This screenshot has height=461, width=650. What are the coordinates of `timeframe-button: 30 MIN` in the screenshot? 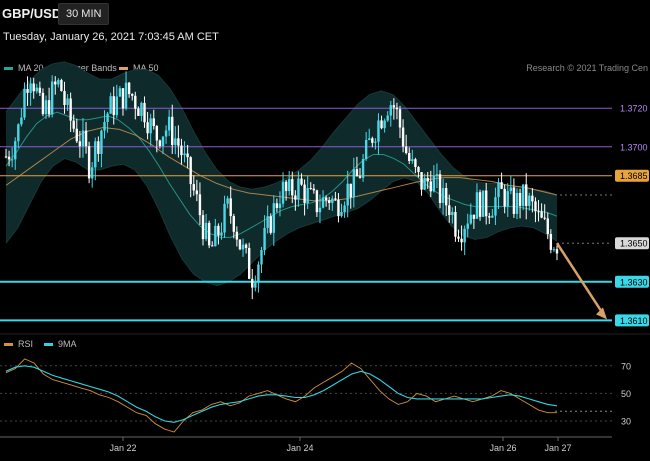 It's located at (84, 14).